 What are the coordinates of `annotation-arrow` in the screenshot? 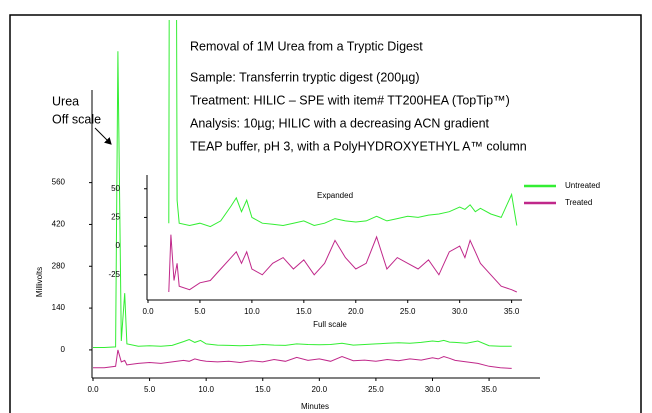 It's located at (103, 136).